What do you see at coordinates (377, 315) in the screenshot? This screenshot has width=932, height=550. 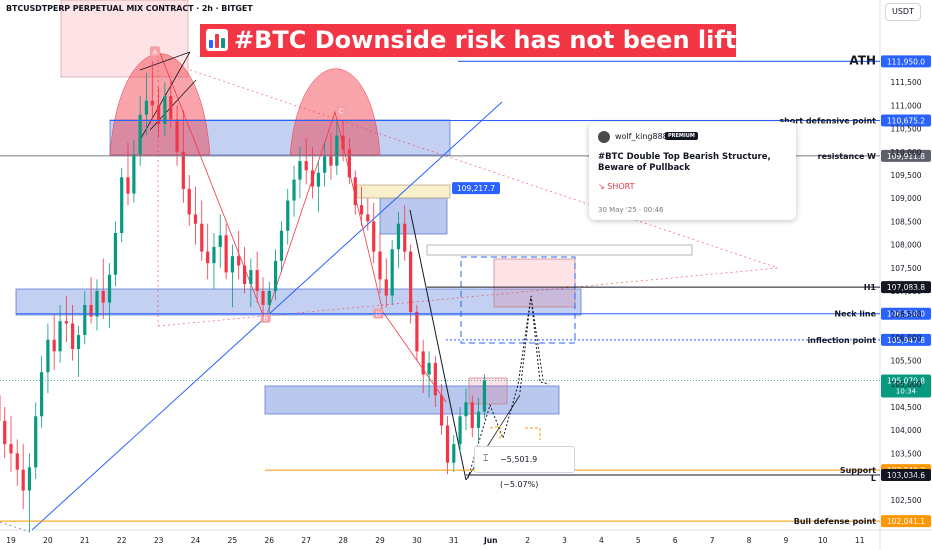 I see `pattern-label-d: D` at bounding box center [377, 315].